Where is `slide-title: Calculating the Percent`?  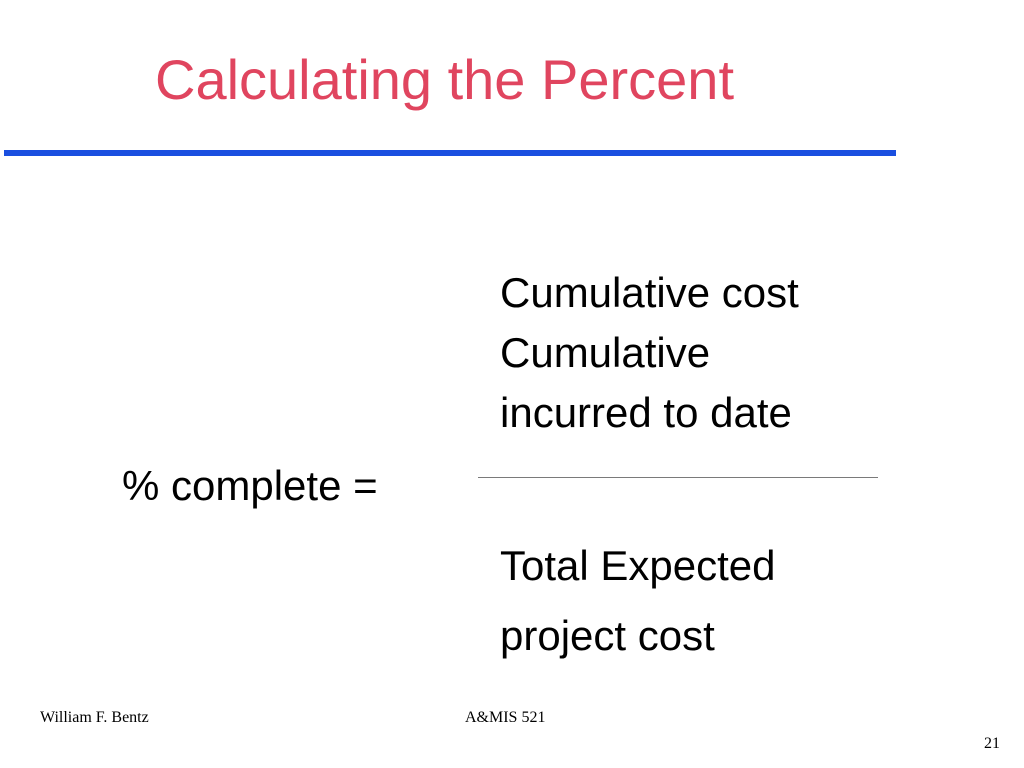 slide-title: Calculating the Percent is located at coordinates (445, 79).